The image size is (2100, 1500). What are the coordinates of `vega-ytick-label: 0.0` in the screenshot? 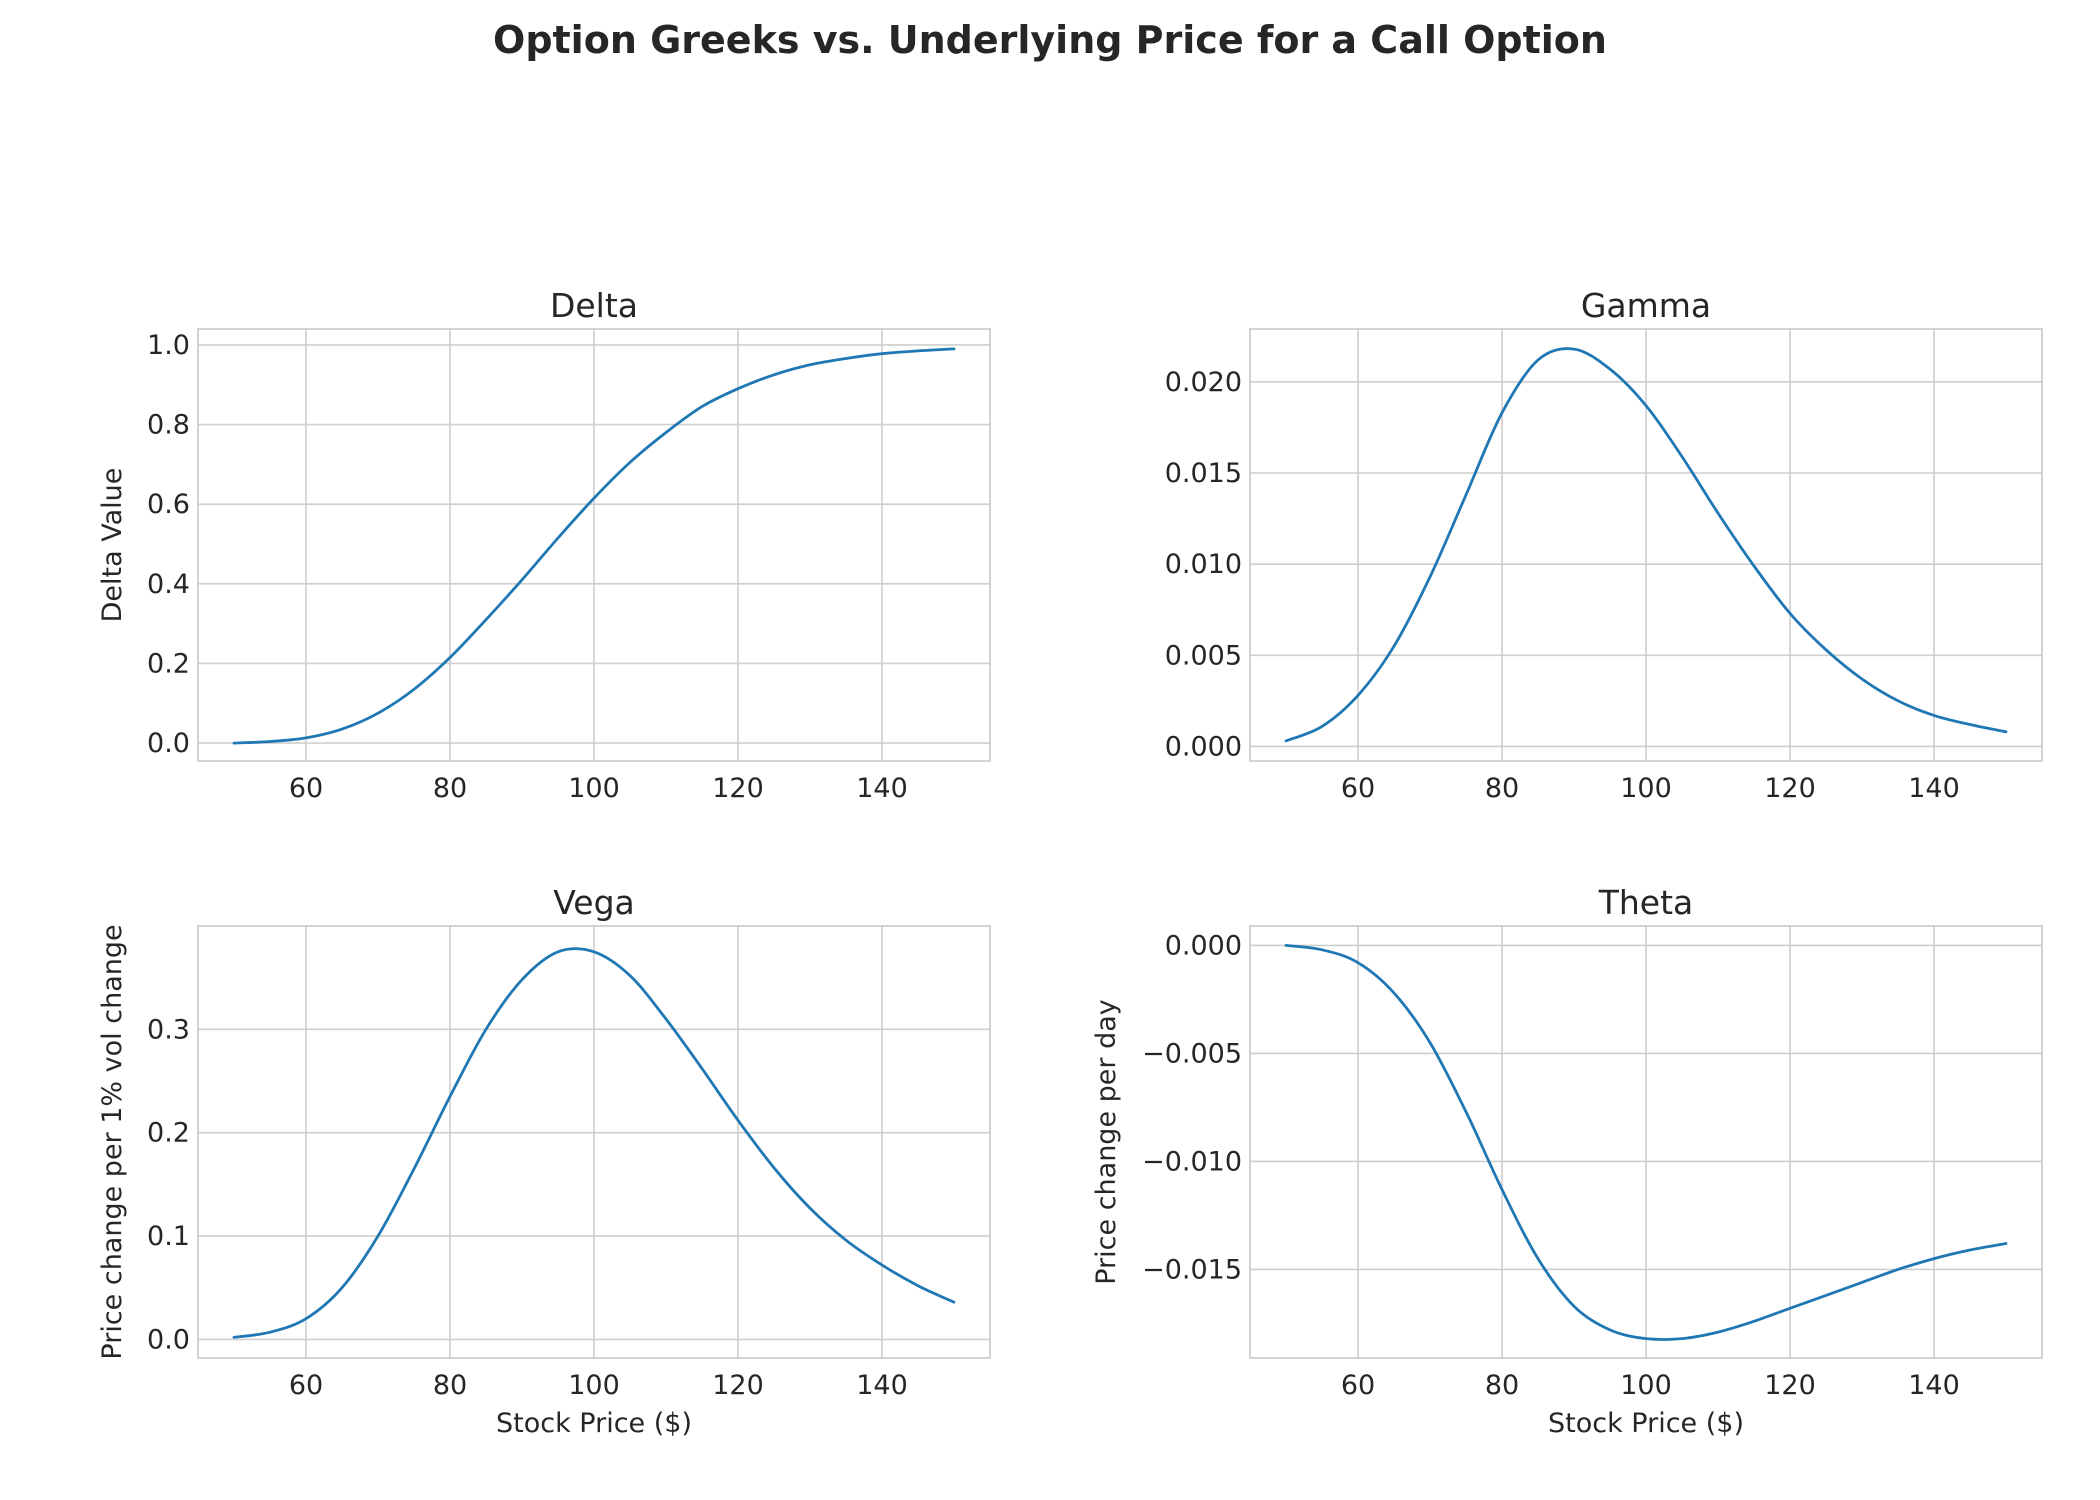 It's located at (168, 1339).